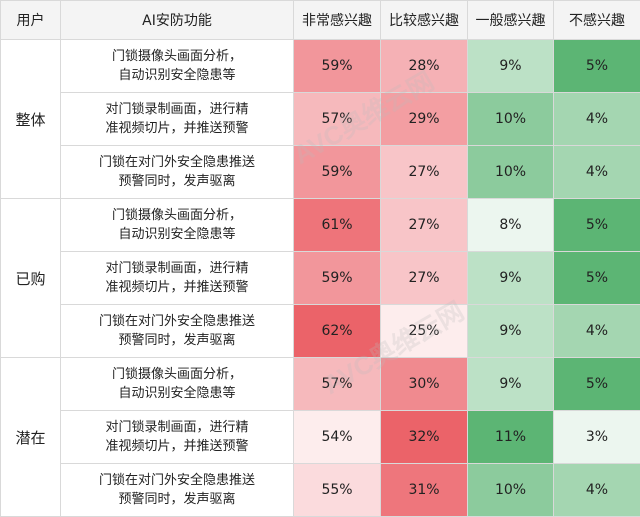  I want to click on group-potential: 潜在, so click(31, 437).